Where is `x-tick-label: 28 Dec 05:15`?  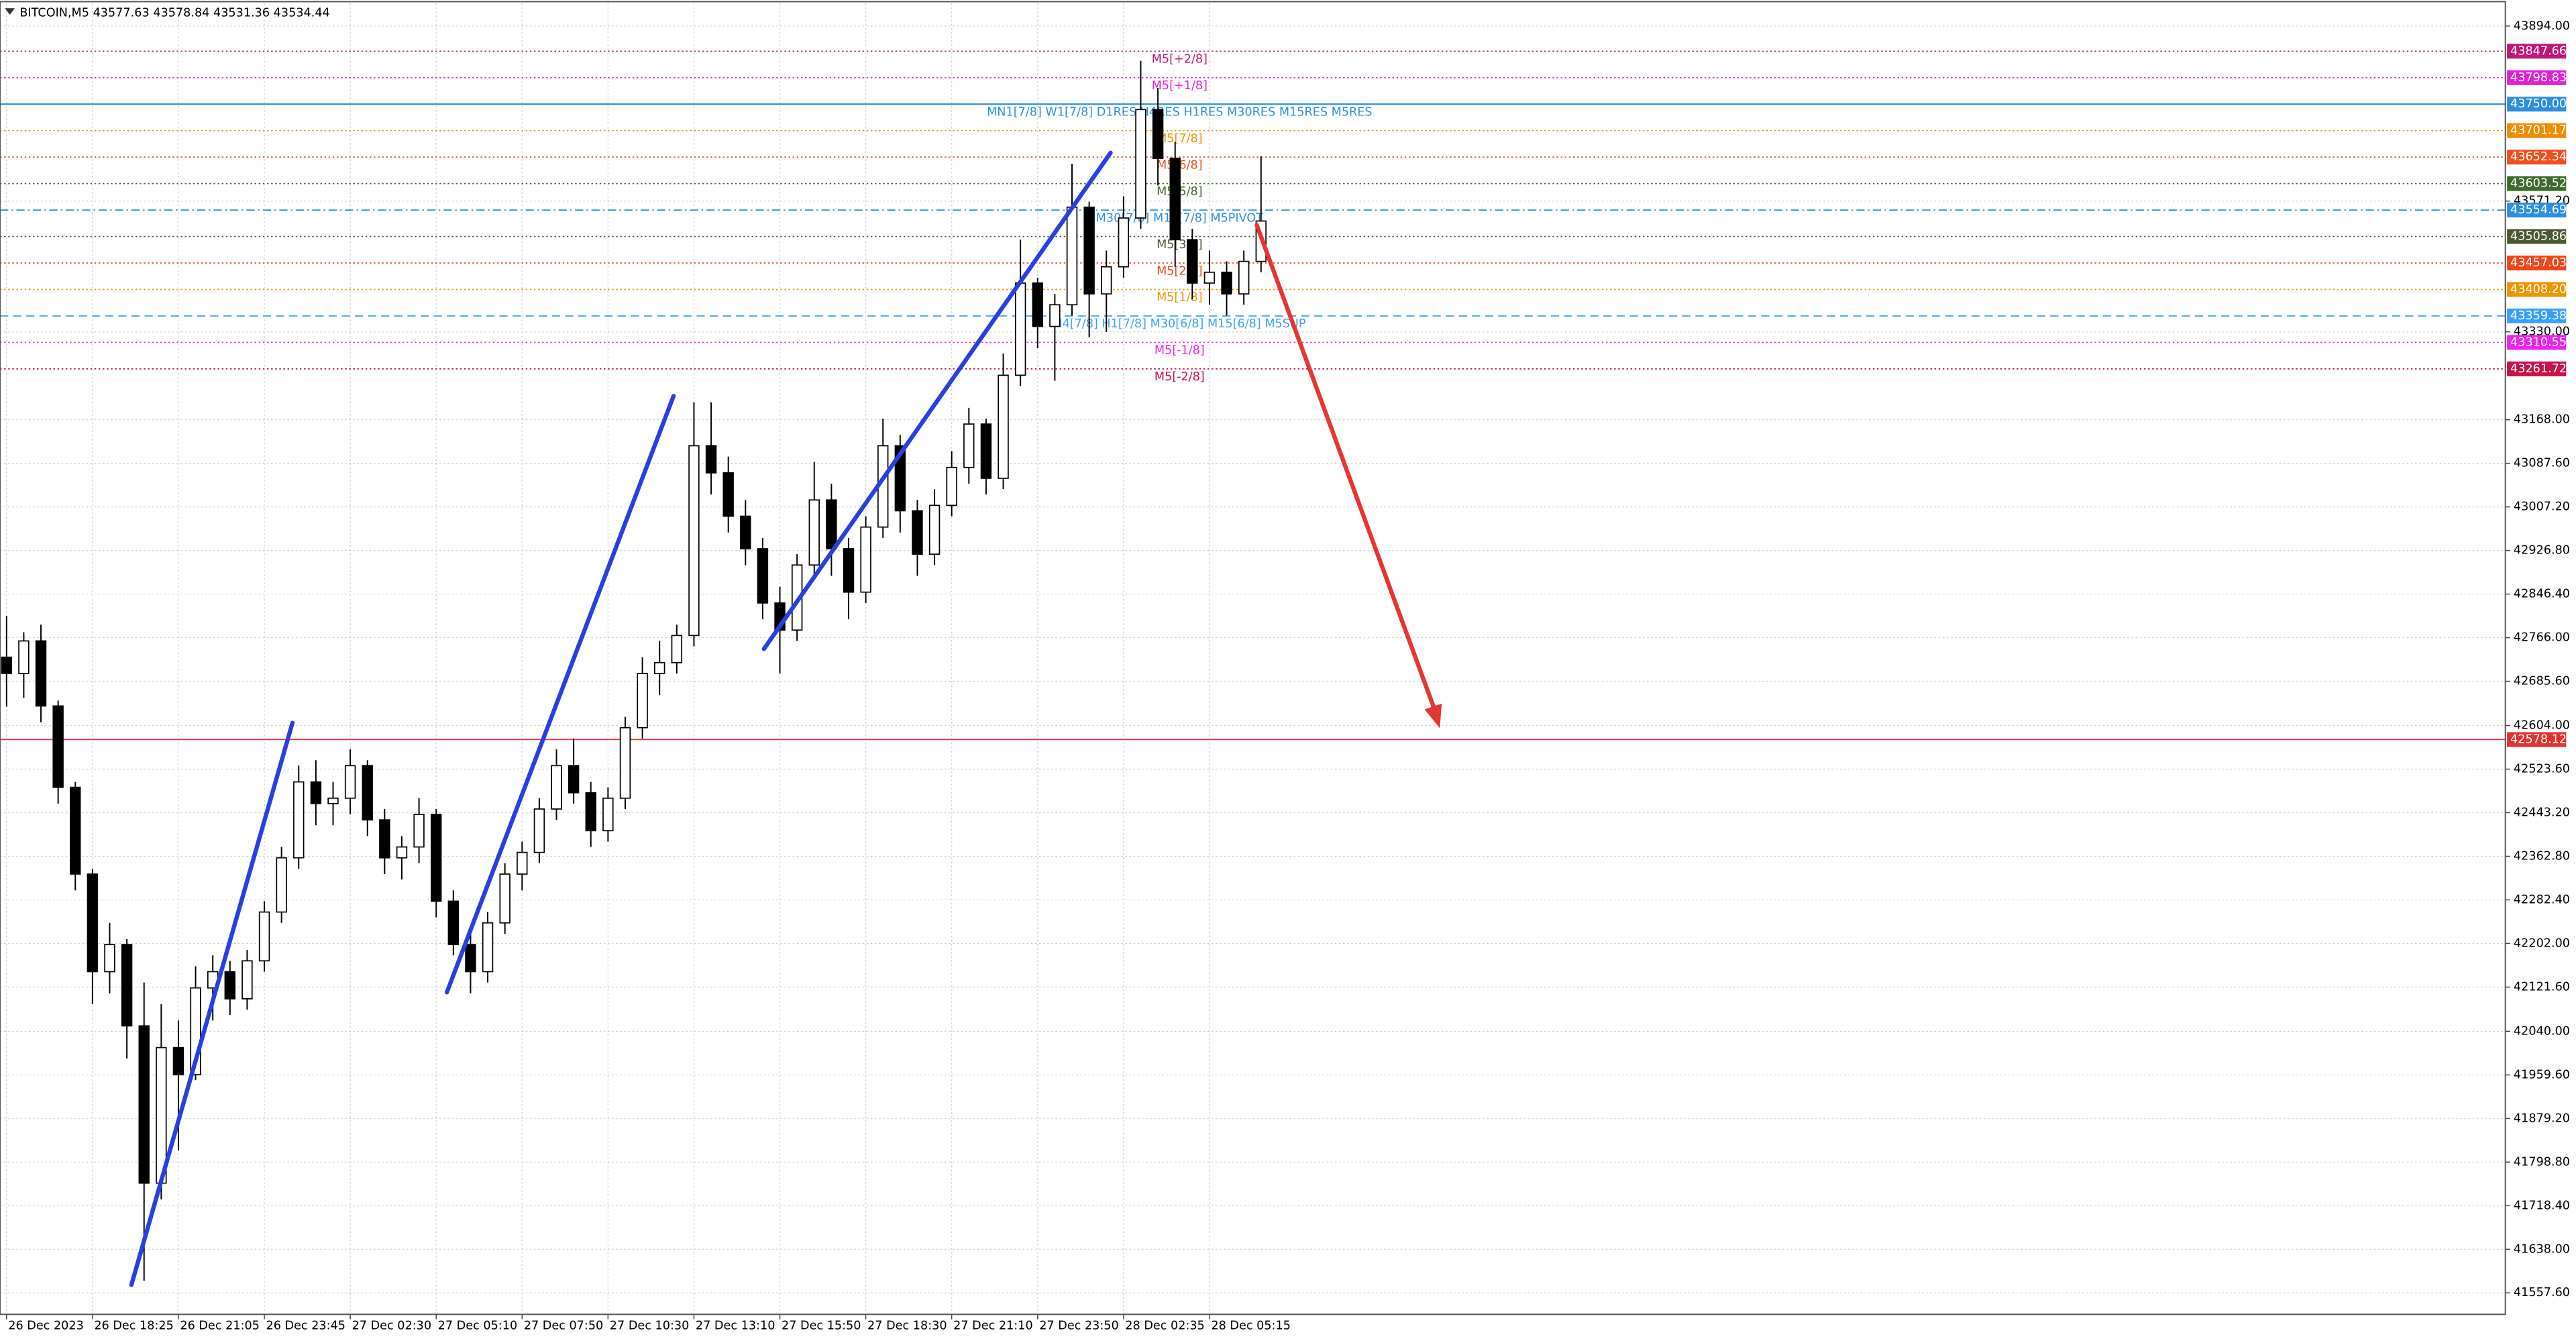 x-tick-label: 28 Dec 05:15 is located at coordinates (1251, 1325).